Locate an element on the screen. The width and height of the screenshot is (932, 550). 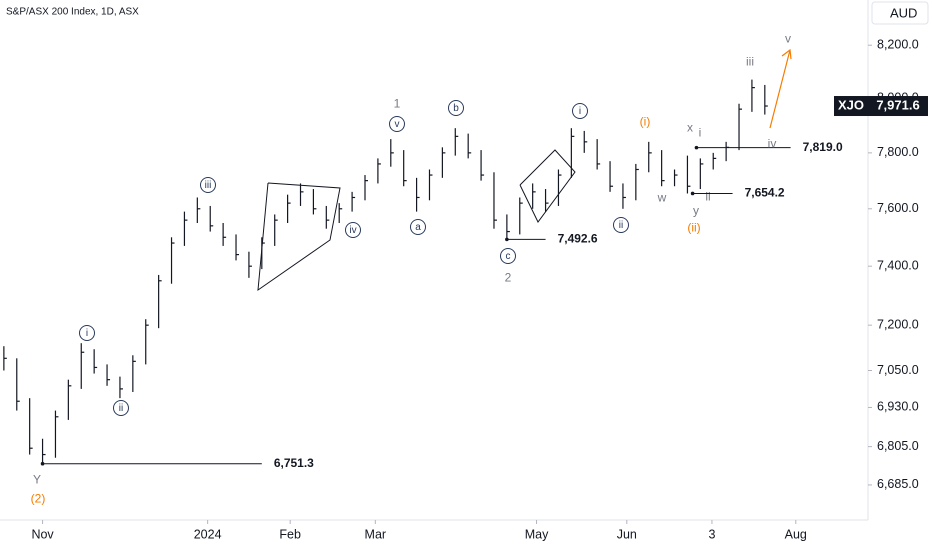
y-tick-label: 6,930.0 is located at coordinates (898, 407).